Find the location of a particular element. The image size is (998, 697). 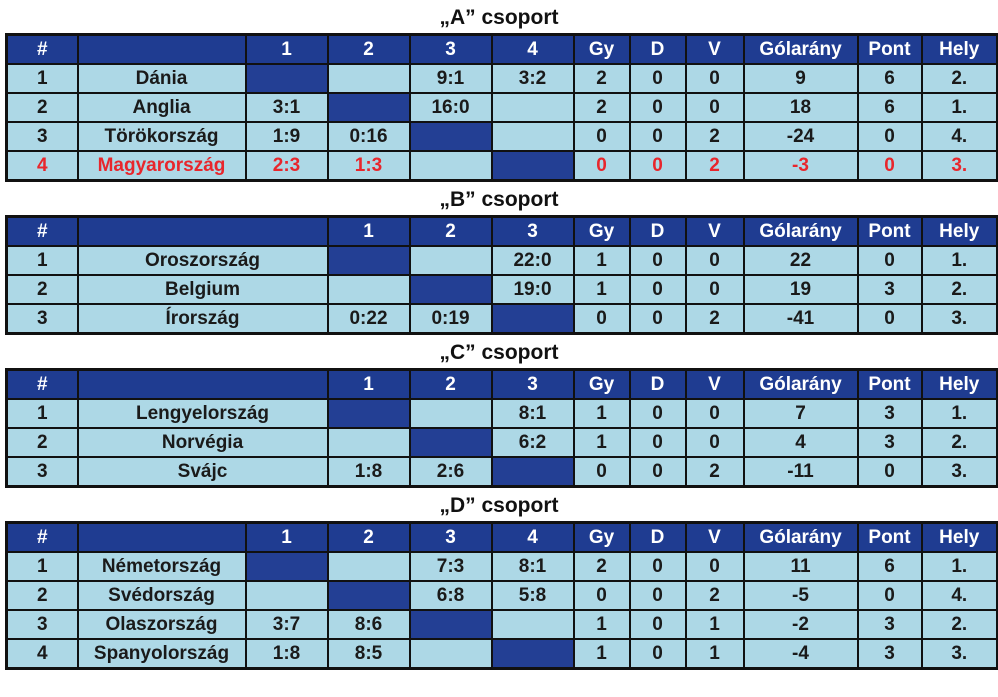

table-cell: 8:6 is located at coordinates (368, 624).